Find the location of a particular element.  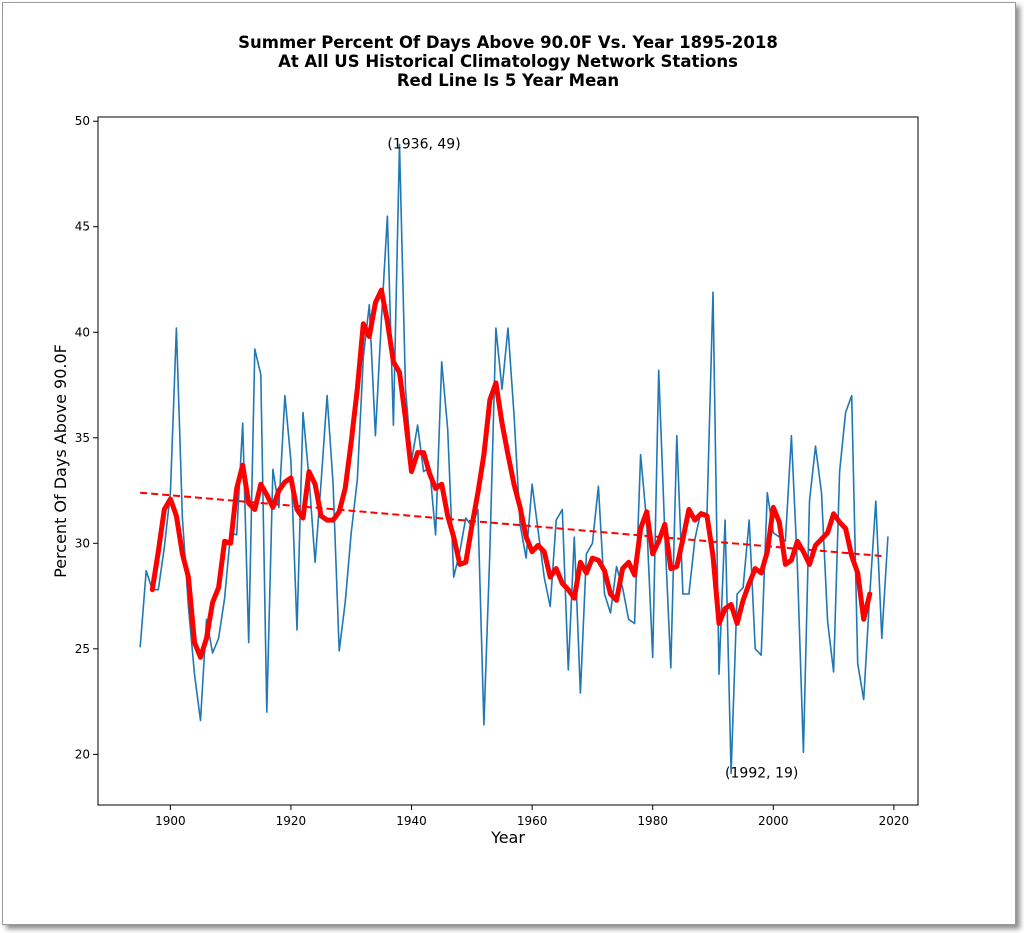

trend-line is located at coordinates (511, 524).